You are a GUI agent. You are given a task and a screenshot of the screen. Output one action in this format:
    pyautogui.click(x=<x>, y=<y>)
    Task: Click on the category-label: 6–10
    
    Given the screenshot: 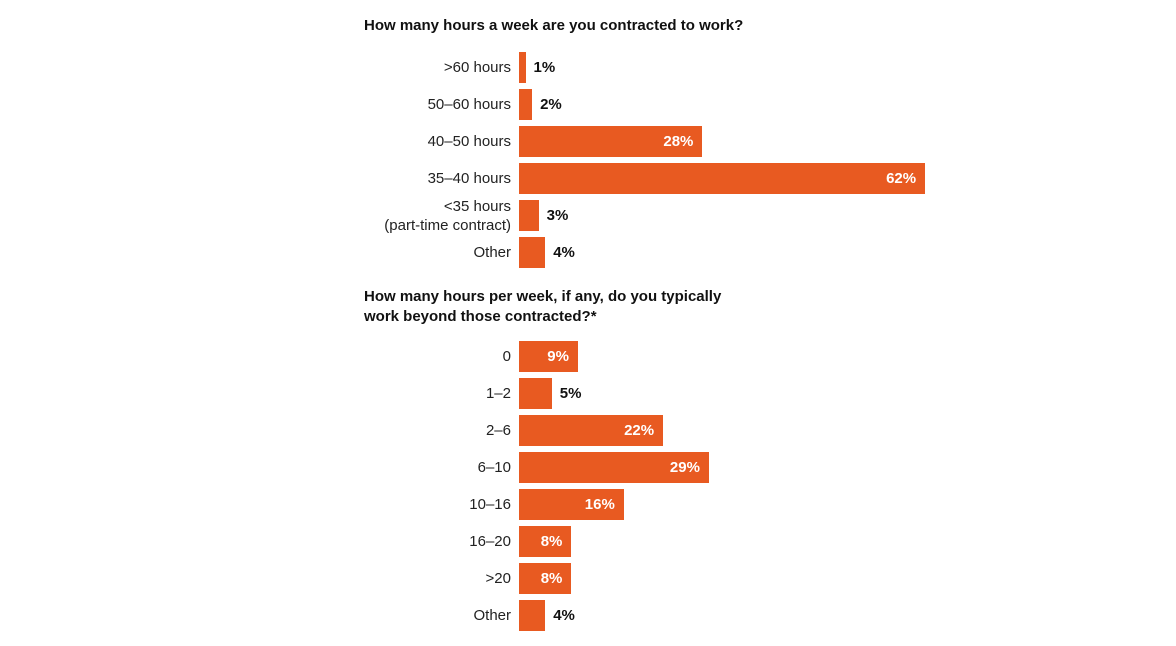 What is the action you would take?
    pyautogui.click(x=494, y=467)
    